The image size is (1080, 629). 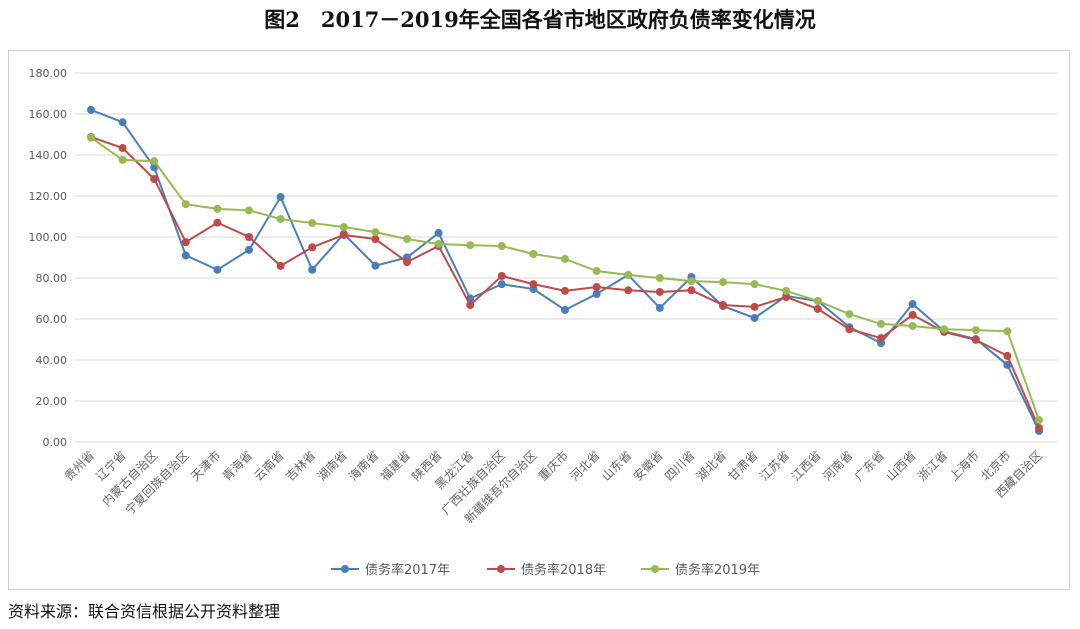 I want to click on legend-label: 债务率2017年, so click(x=407, y=570).